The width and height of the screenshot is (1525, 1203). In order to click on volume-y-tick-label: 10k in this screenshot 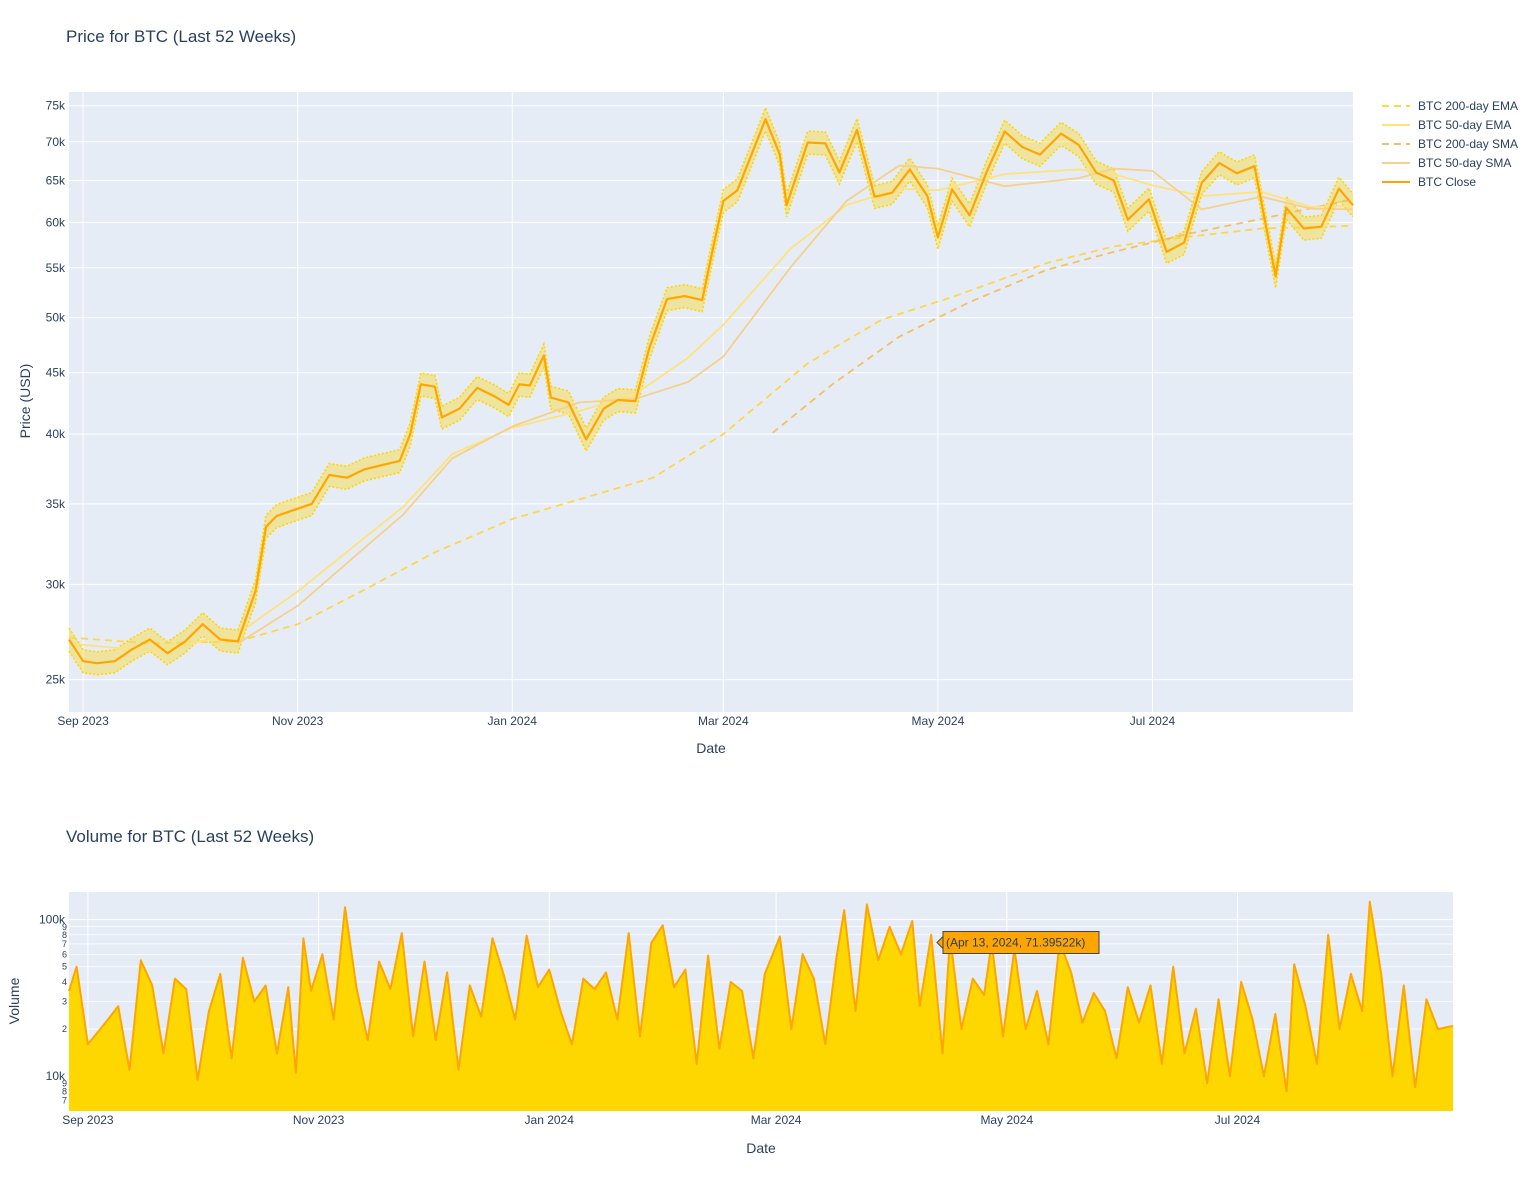, I will do `click(56, 1076)`.